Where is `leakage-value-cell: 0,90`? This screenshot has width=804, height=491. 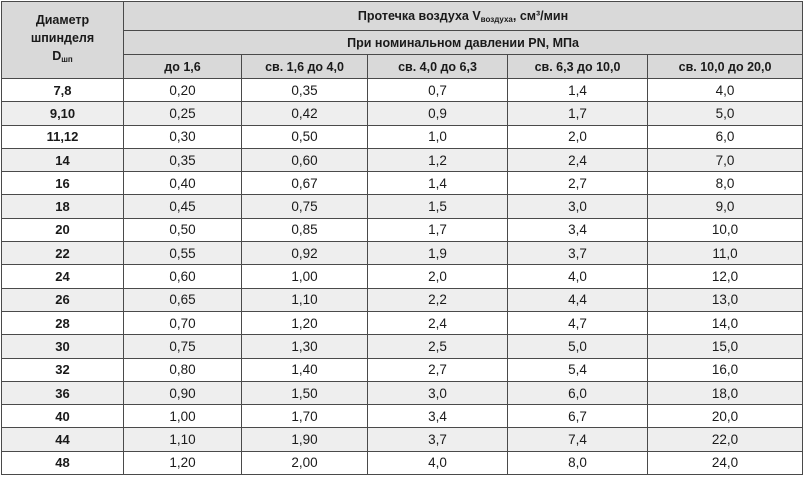 leakage-value-cell: 0,90 is located at coordinates (182, 393).